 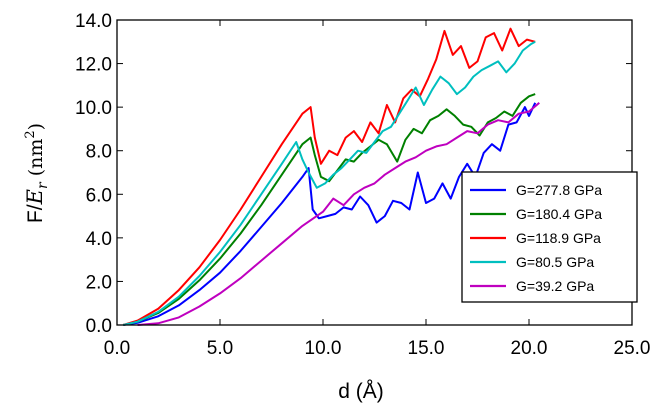 I want to click on y-tick-label: 12.0, so click(x=93, y=65).